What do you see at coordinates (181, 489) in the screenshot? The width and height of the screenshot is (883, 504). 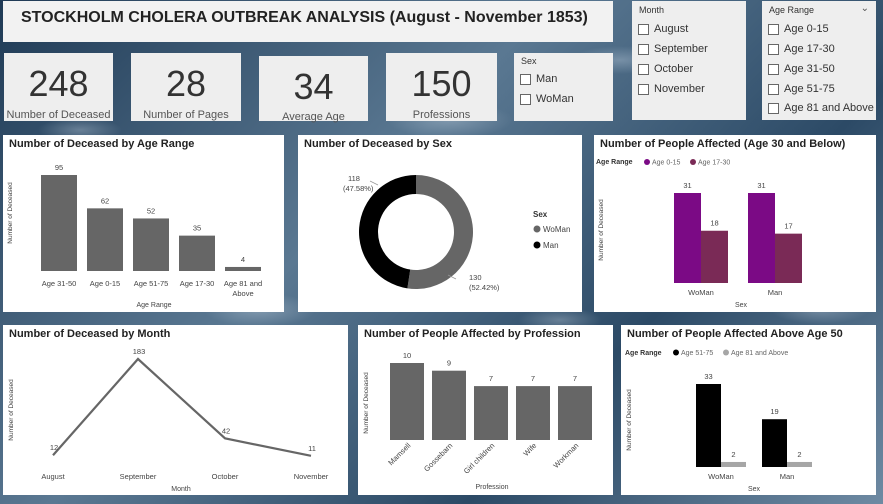 I see `x-axis-label: Month` at bounding box center [181, 489].